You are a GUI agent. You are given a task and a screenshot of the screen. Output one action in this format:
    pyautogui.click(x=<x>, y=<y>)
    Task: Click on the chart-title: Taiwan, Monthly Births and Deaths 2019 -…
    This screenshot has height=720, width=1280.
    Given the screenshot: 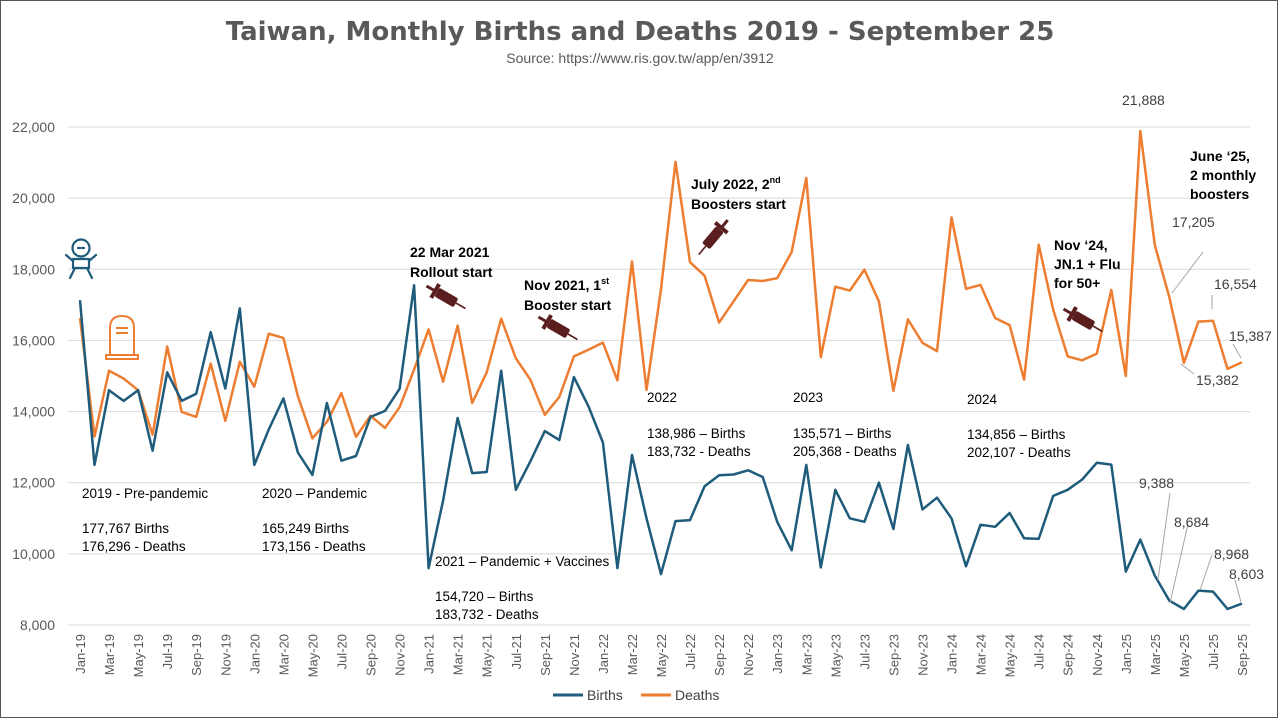 What is the action you would take?
    pyautogui.click(x=640, y=32)
    